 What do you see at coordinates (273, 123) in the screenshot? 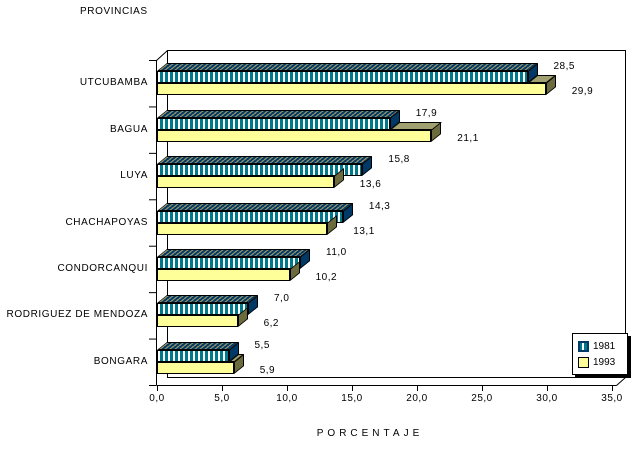
I see `bar-1981-bagua` at bounding box center [273, 123].